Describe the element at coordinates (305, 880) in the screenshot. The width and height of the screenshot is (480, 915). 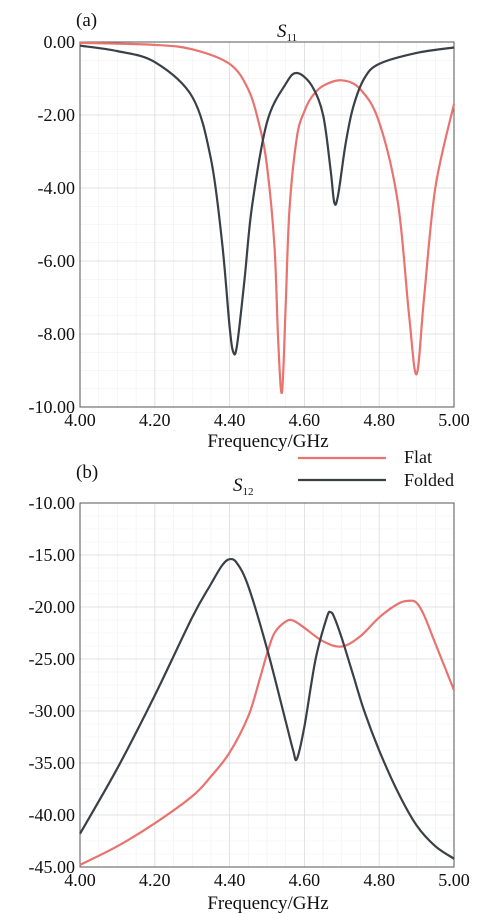
I see `x-tick-label-b-3: 4.60` at that location.